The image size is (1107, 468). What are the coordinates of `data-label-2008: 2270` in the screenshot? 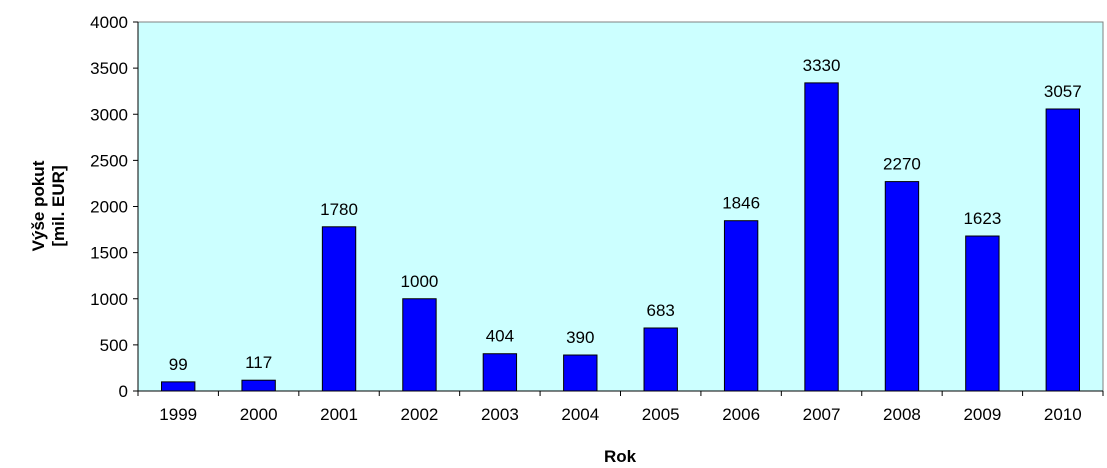 It's located at (902, 164).